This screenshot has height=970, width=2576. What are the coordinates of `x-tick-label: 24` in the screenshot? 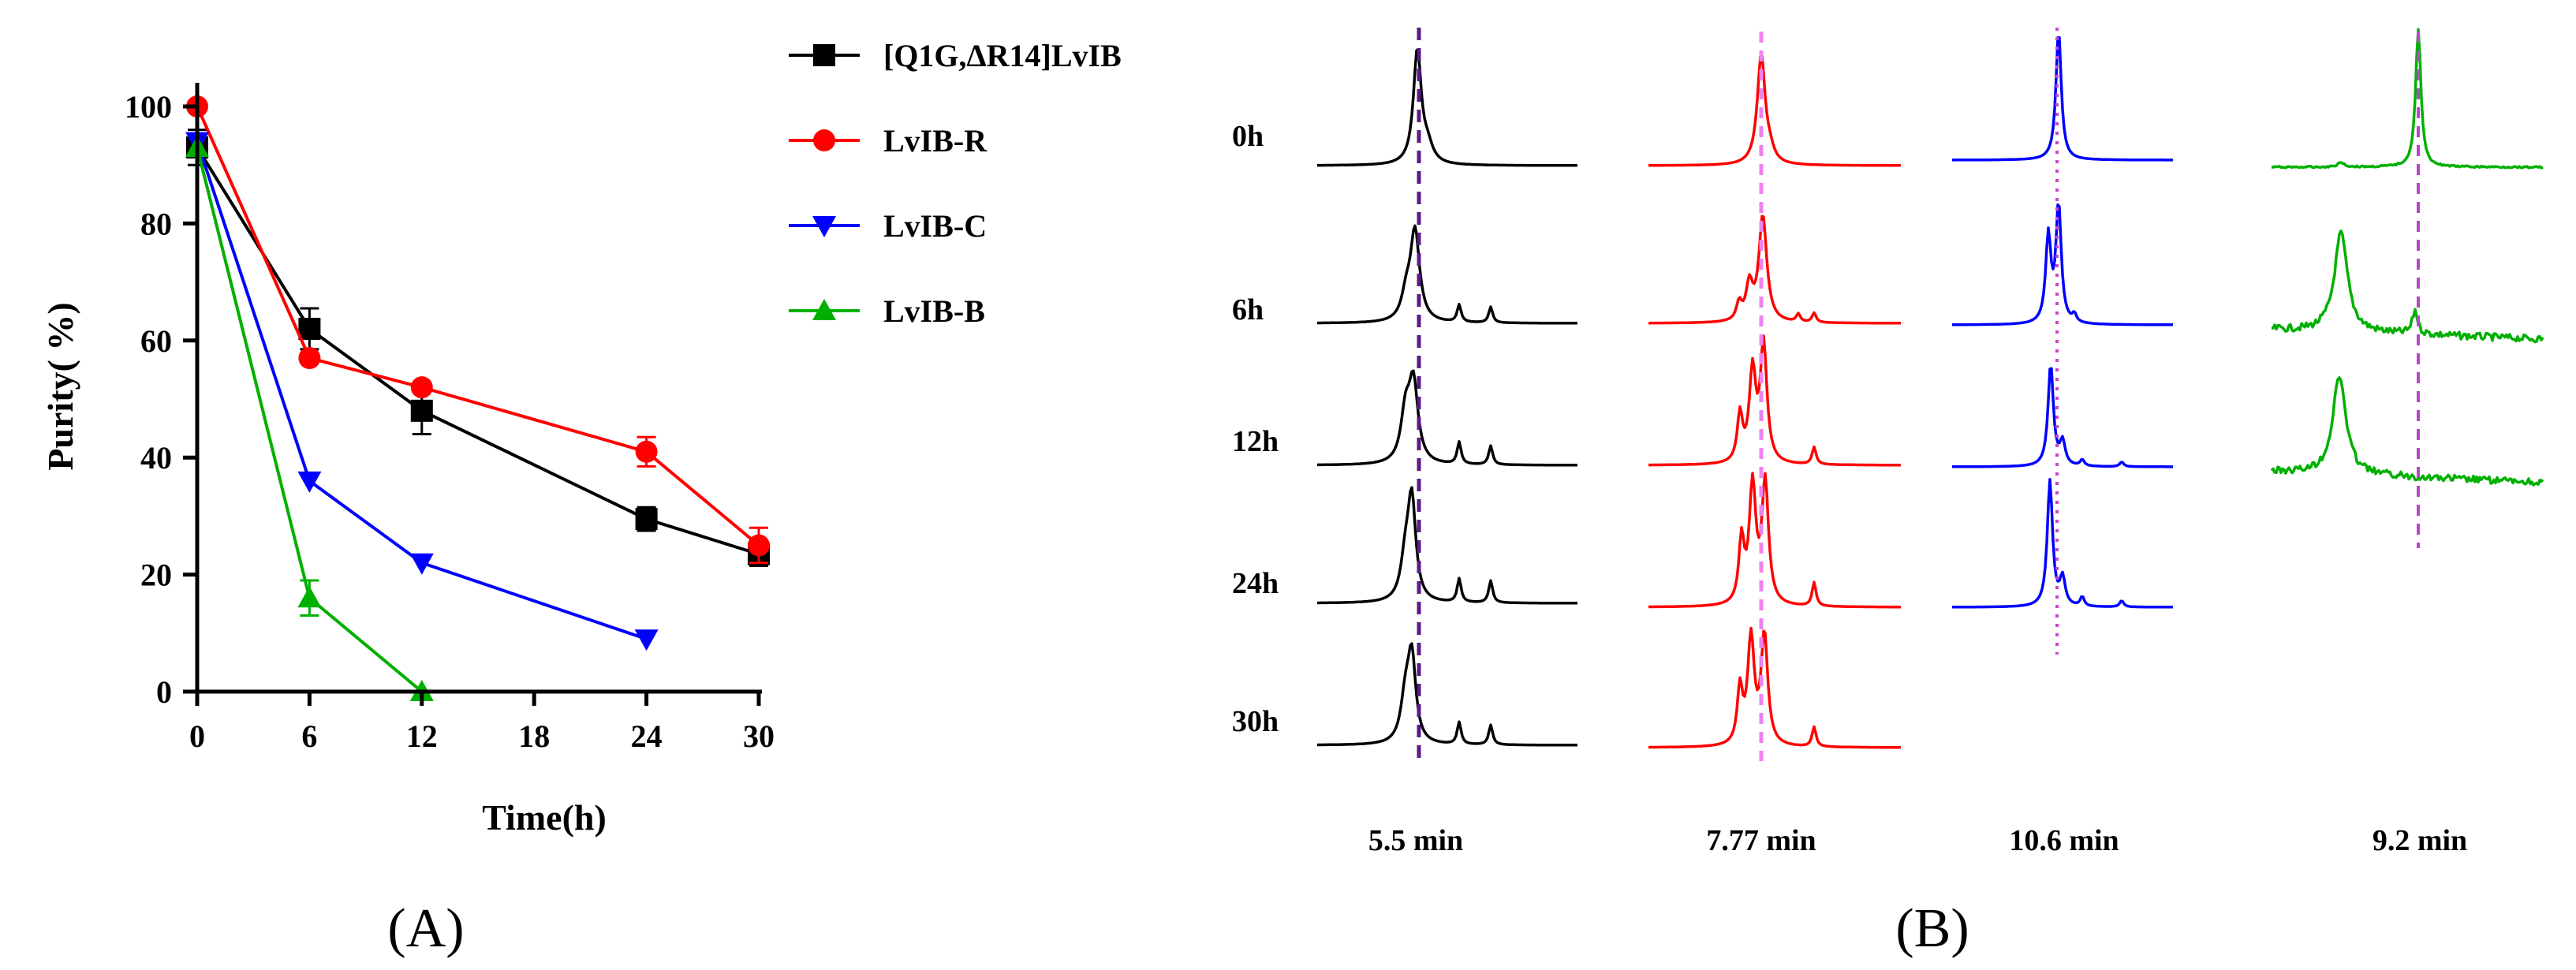 It's located at (647, 736).